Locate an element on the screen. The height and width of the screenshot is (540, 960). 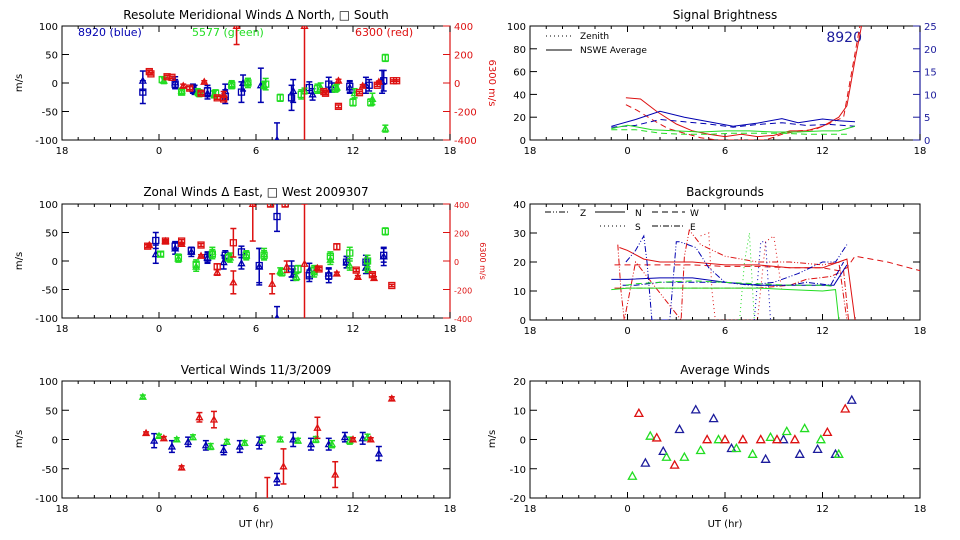
y-tick-label: -50 is located at coordinates (50, 470).